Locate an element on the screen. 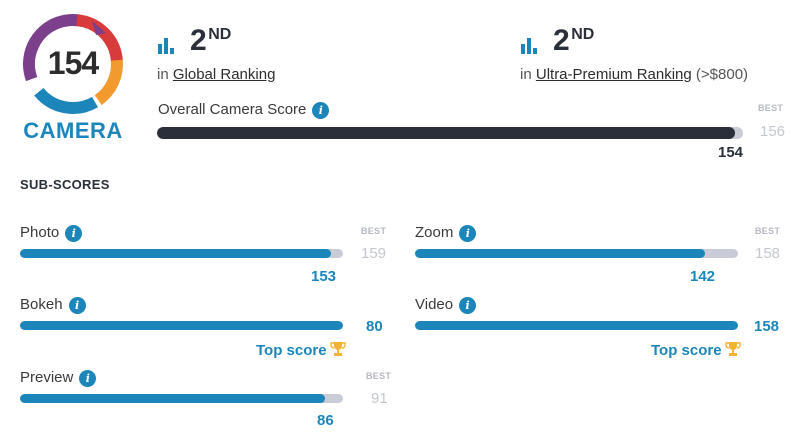  overall-best-value: 156 is located at coordinates (773, 131).